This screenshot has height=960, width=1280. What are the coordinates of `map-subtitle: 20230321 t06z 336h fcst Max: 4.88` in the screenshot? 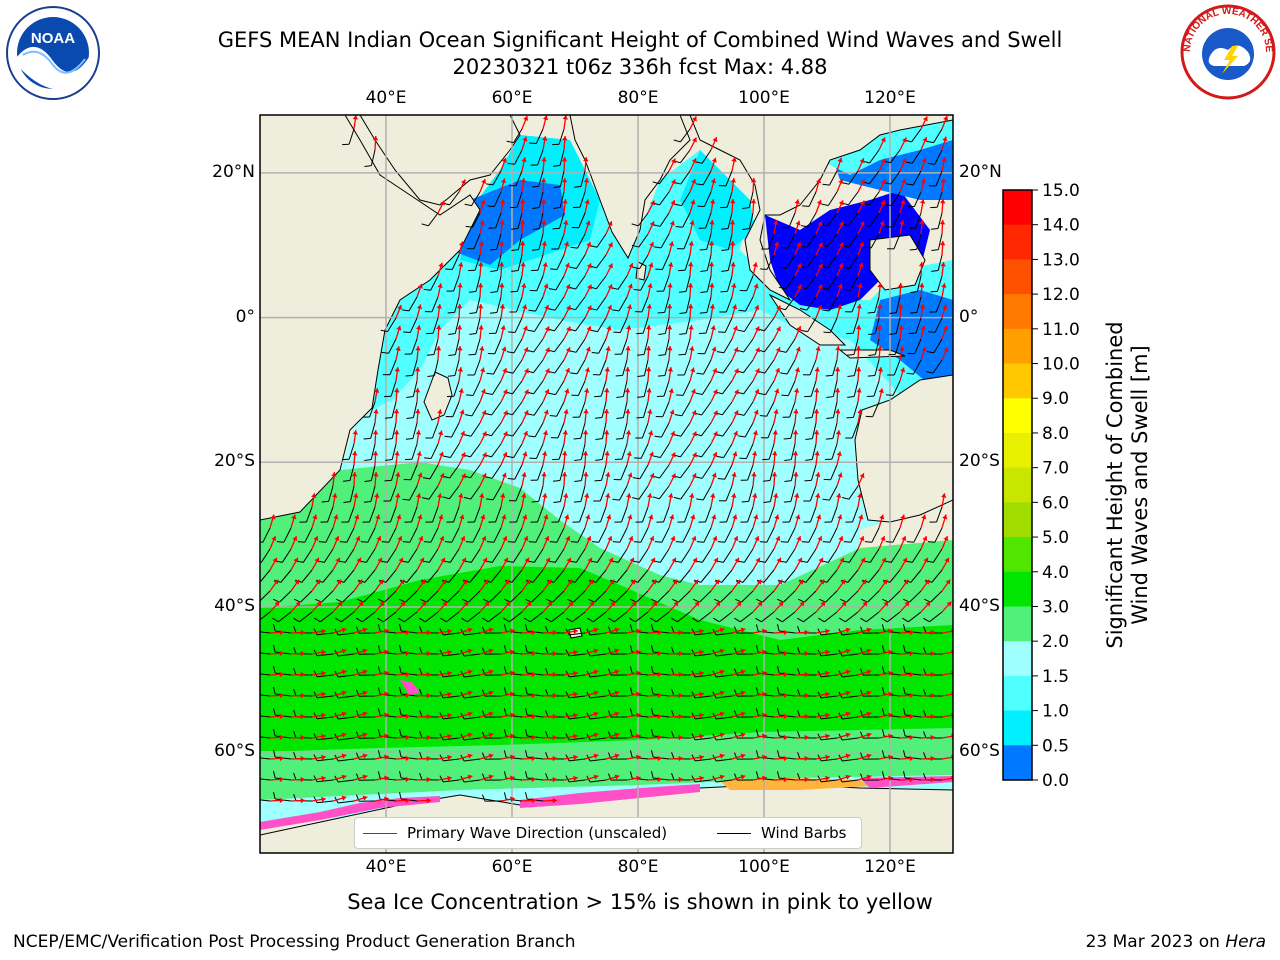 It's located at (640, 67).